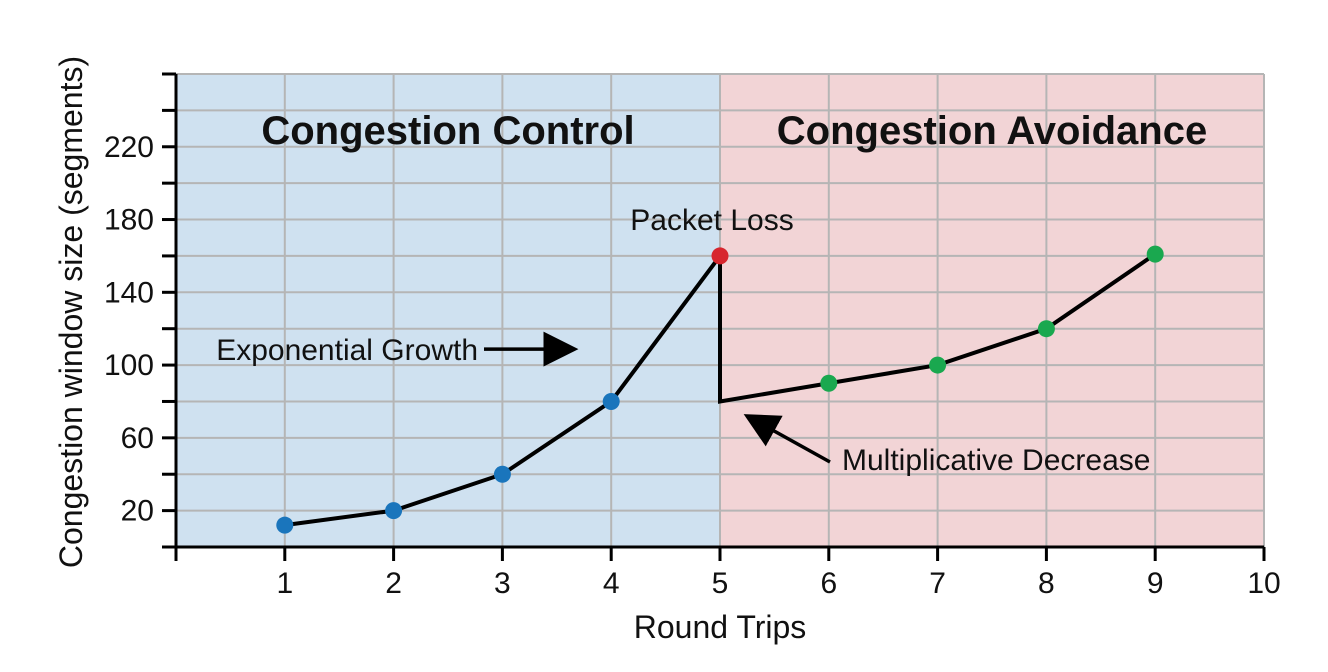 Image resolution: width=1328 pixels, height=672 pixels. Describe the element at coordinates (734, 131) in the screenshot. I see `region-labels: Congestion Control Congestion Avoidance` at that location.